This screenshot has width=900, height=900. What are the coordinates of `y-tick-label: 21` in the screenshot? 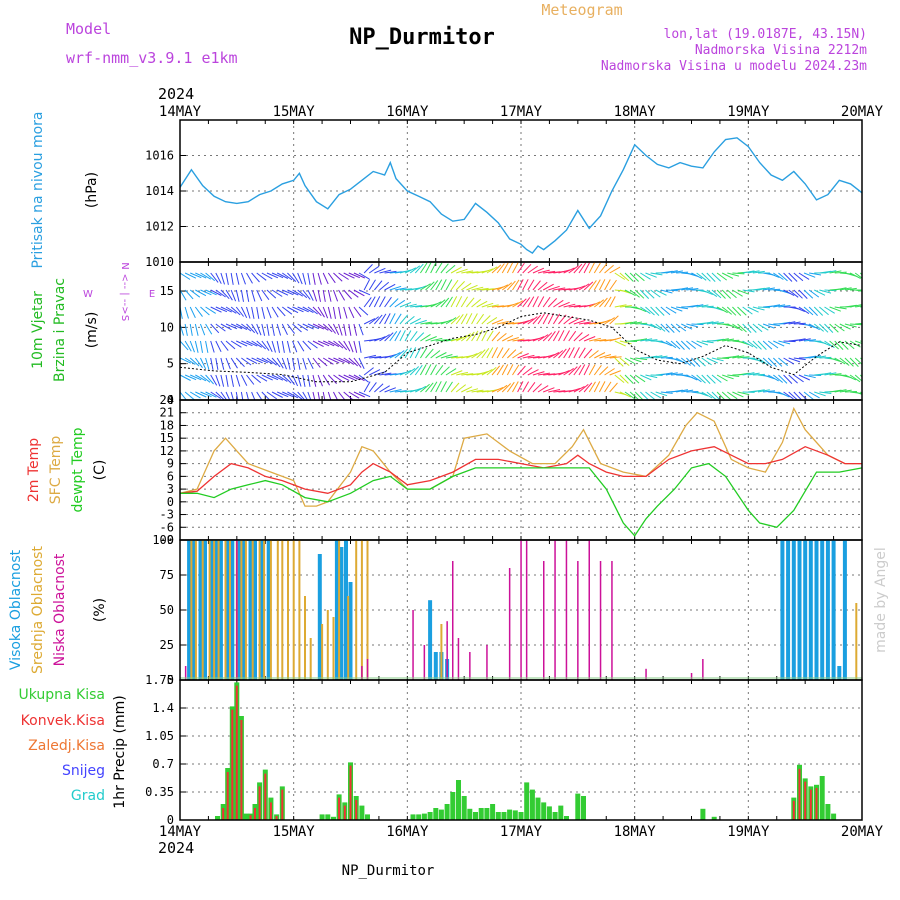 It's located at (167, 413).